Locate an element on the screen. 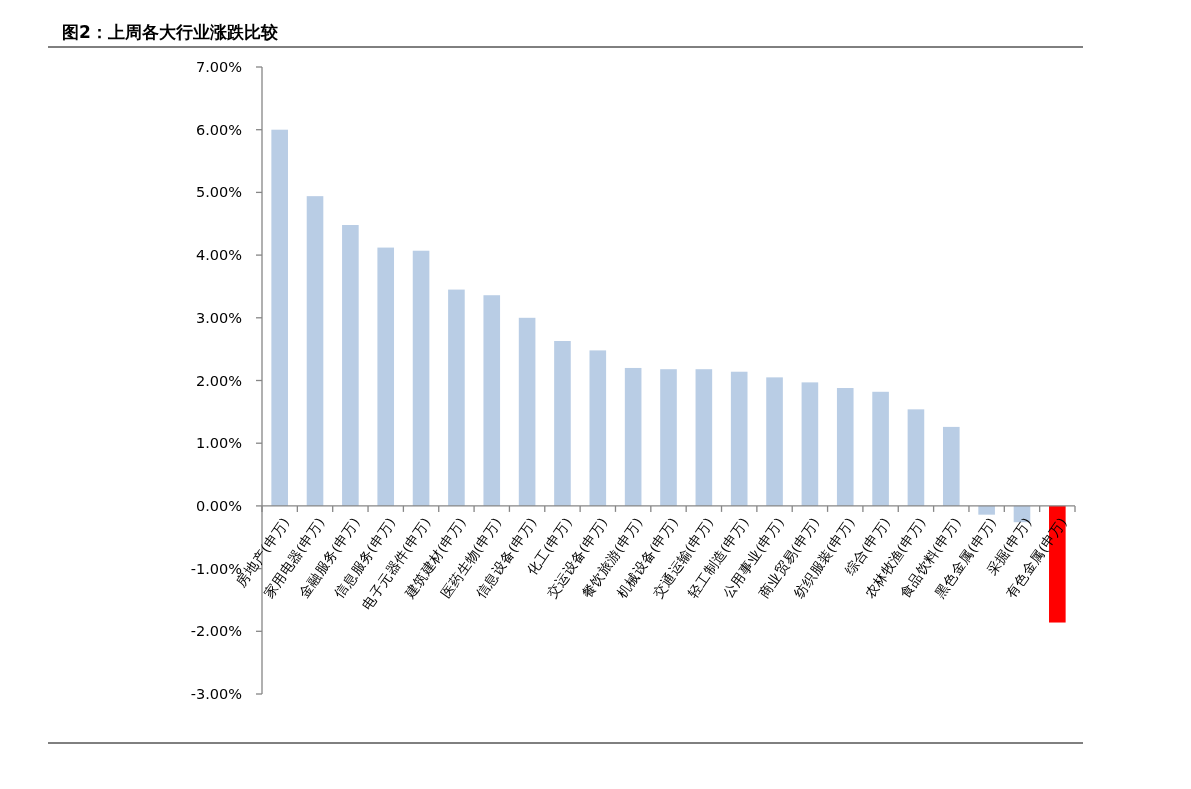 The height and width of the screenshot is (789, 1191). y-tick-label: 4.00% is located at coordinates (218, 255).